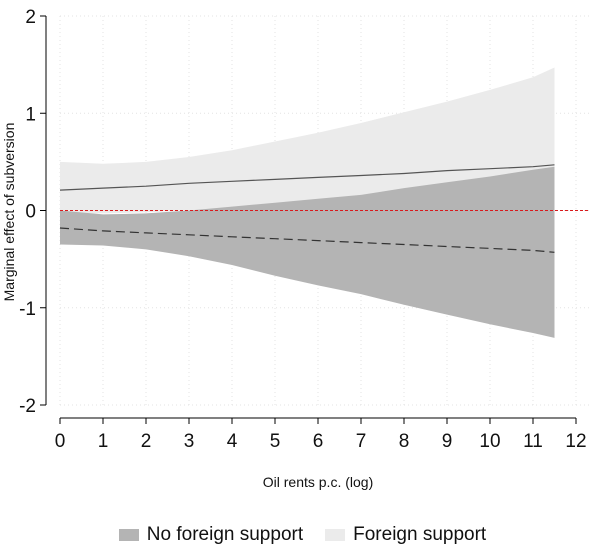 This screenshot has width=605, height=550. What do you see at coordinates (447, 441) in the screenshot?
I see `x-tick-label-9: 9` at bounding box center [447, 441].